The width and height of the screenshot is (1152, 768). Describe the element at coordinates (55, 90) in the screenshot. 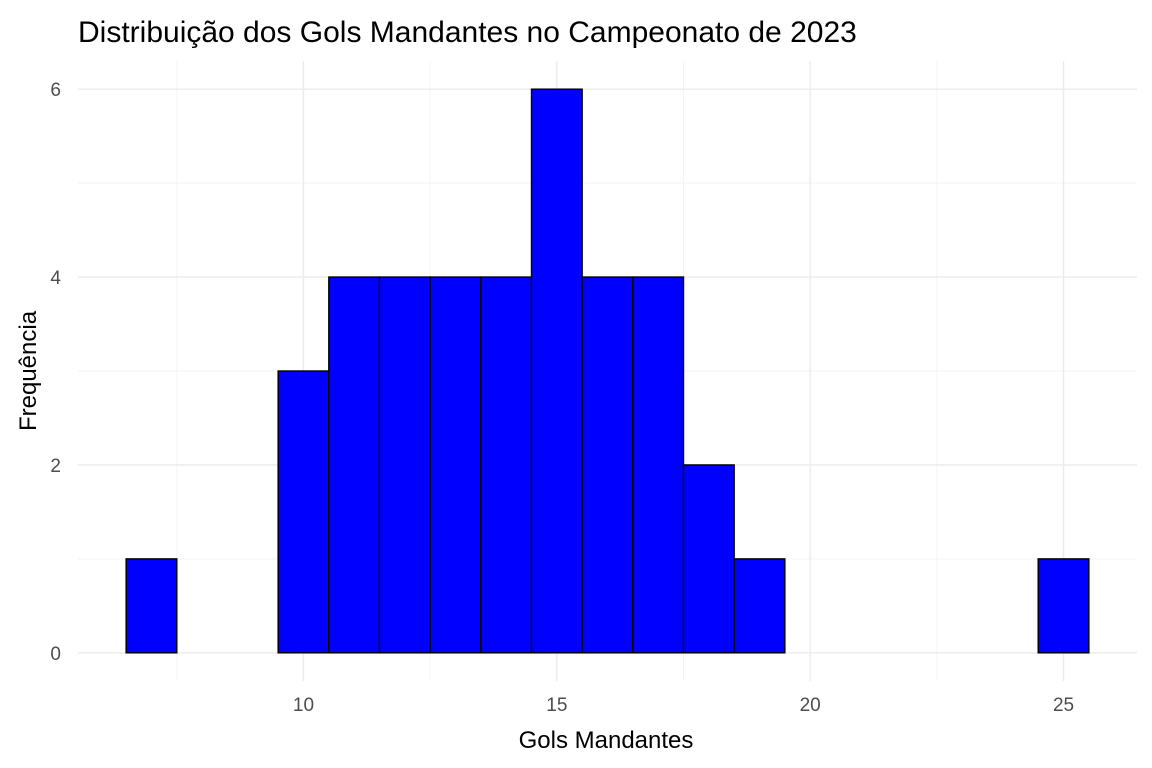

I see `y-tick-label: 6` at that location.